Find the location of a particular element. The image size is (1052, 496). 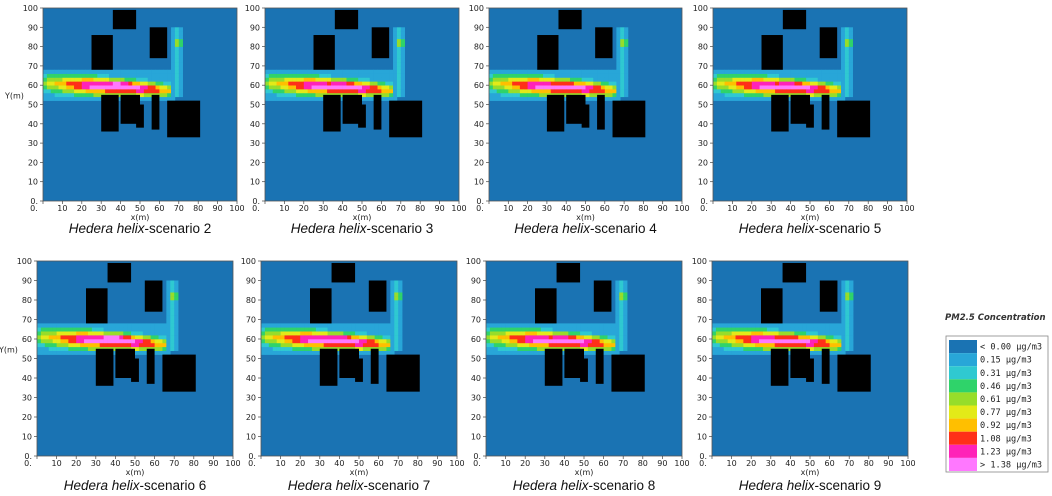

y-tick-label: 10 is located at coordinates (703, 182).